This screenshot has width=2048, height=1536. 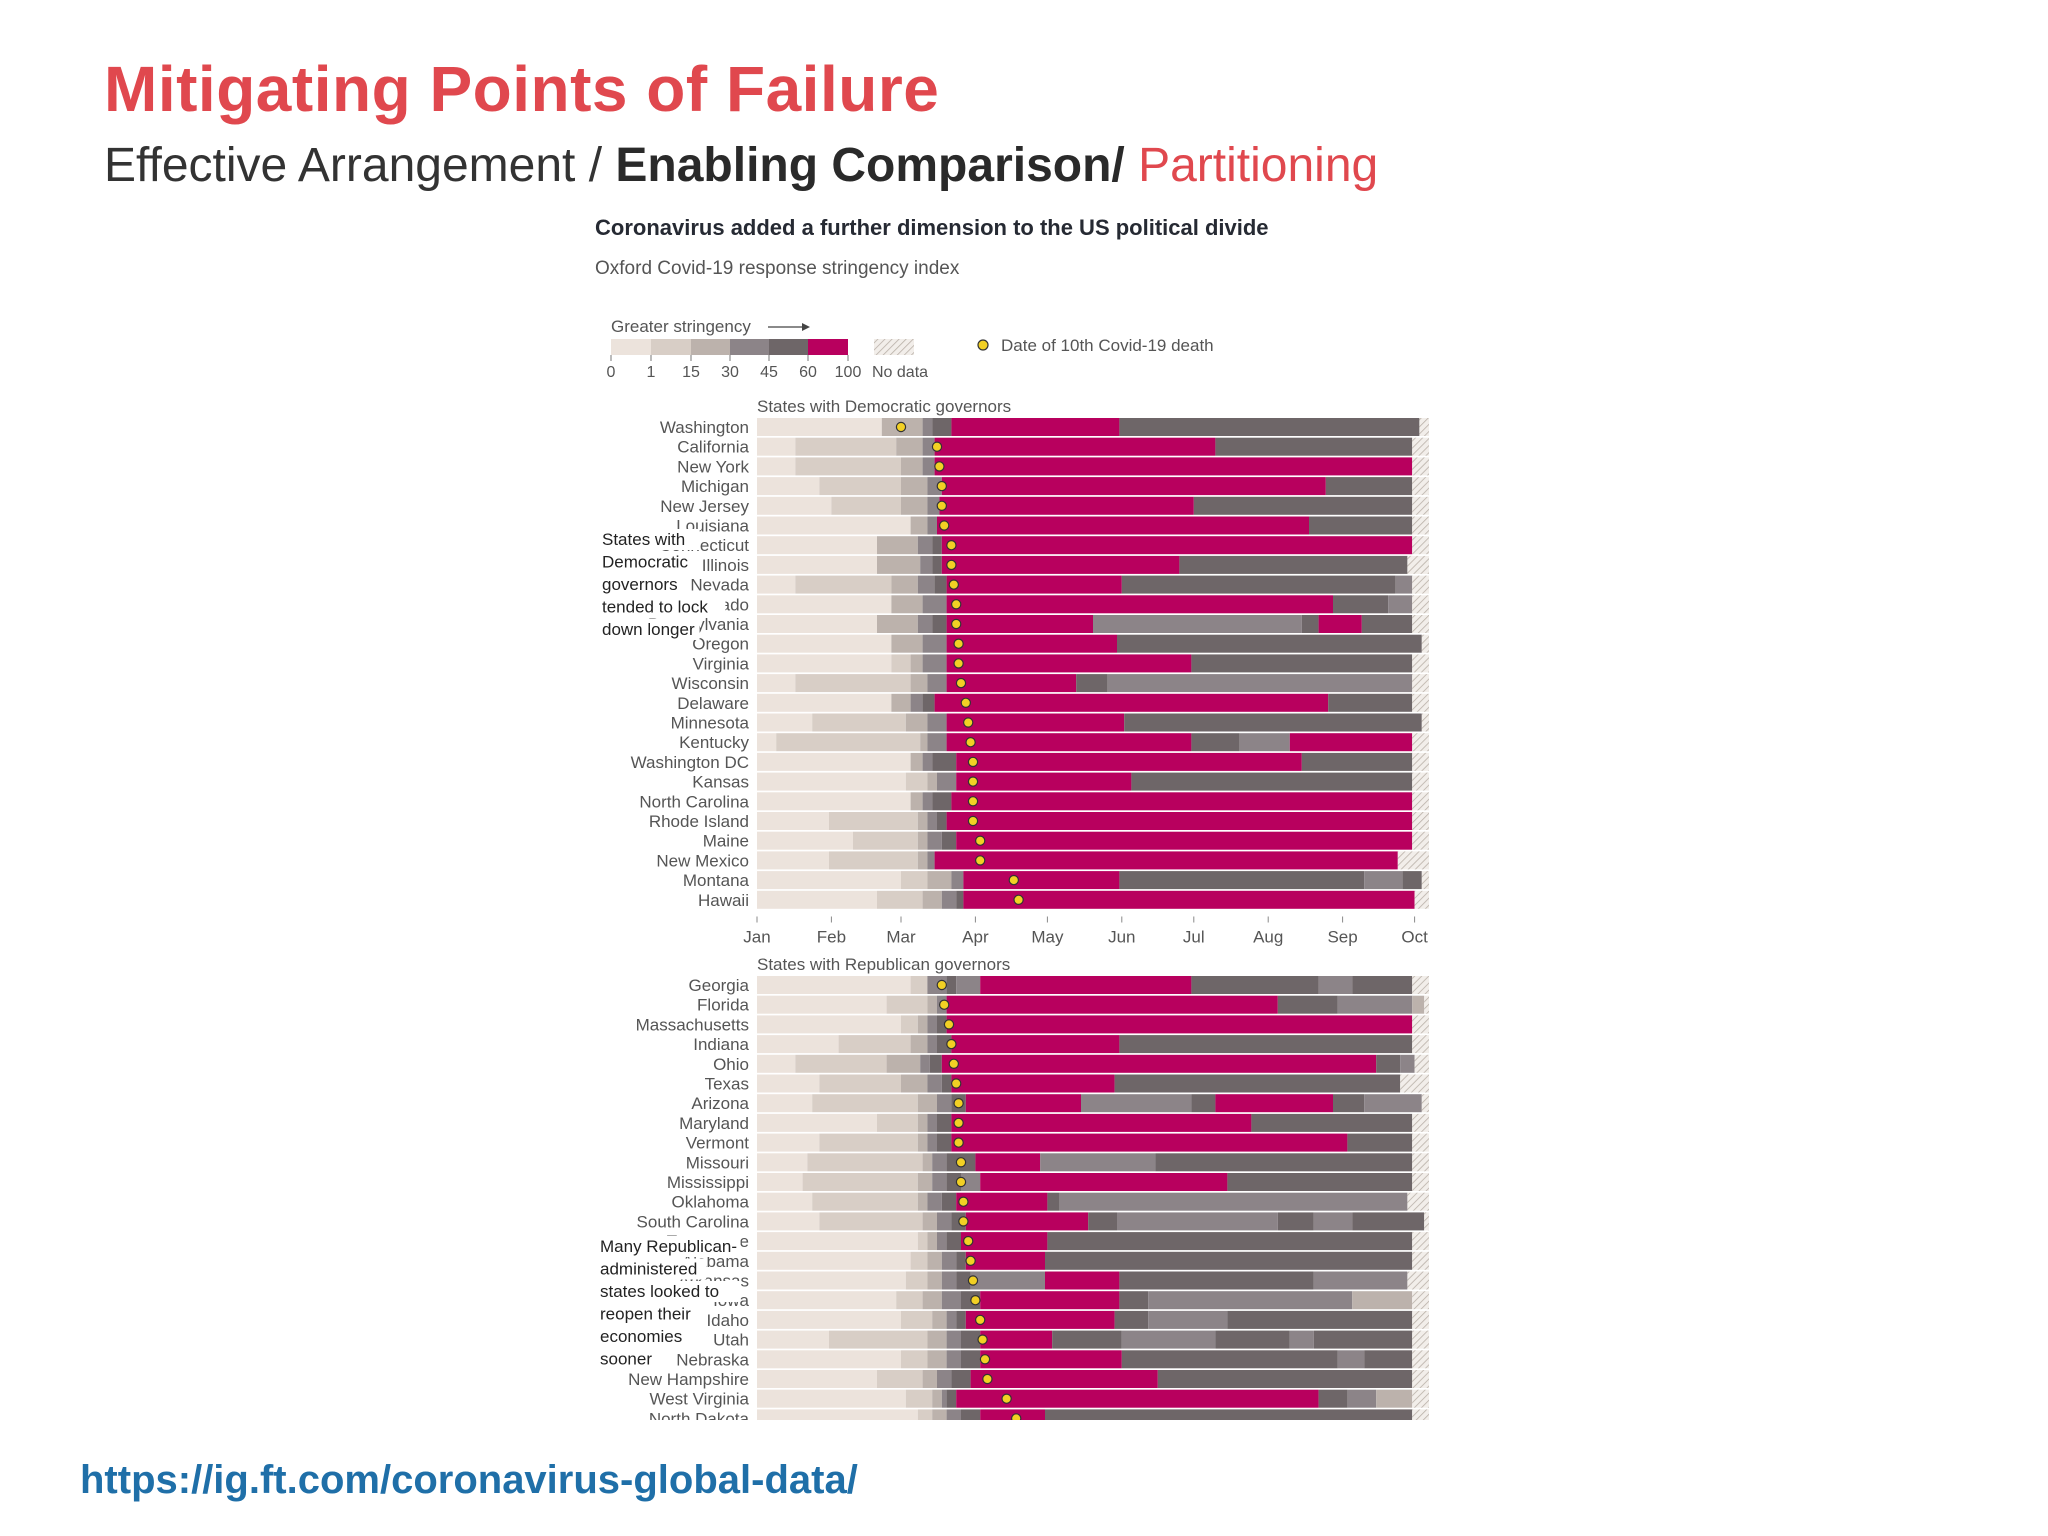 I want to click on state-label: Maine, so click(x=726, y=841).